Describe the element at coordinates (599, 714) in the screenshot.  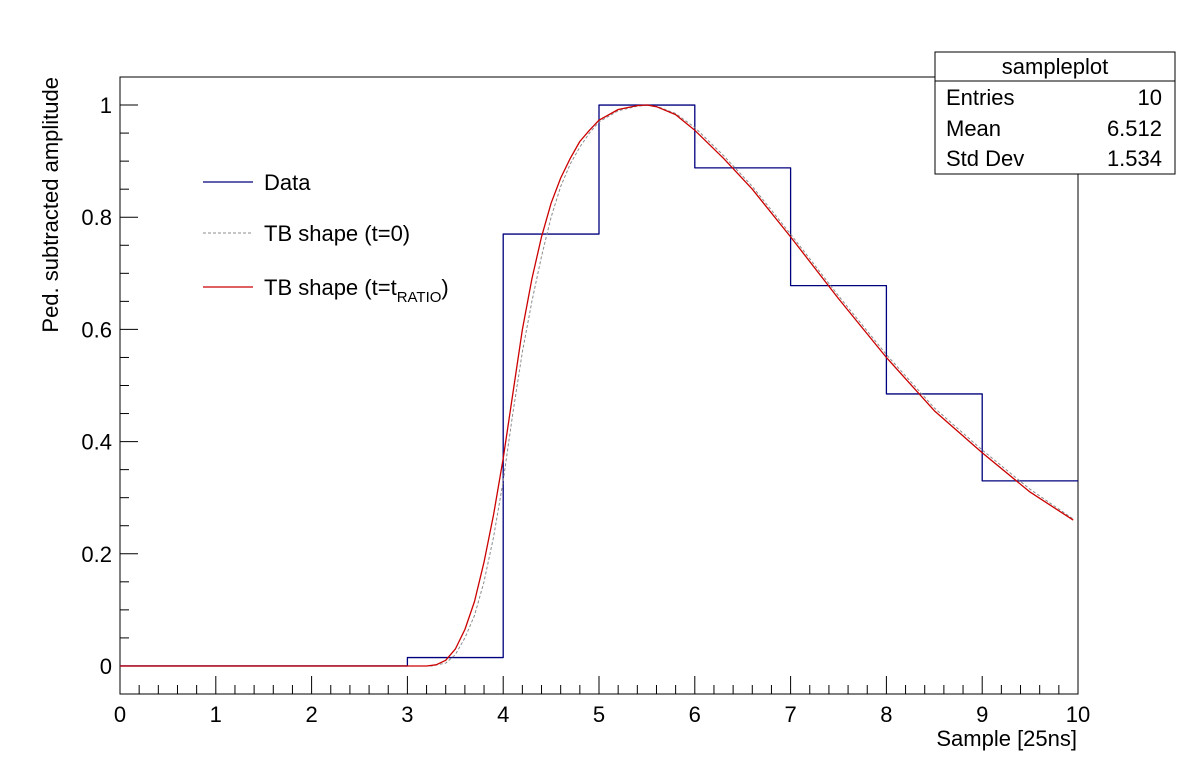
I see `x-tick-label: 5` at that location.